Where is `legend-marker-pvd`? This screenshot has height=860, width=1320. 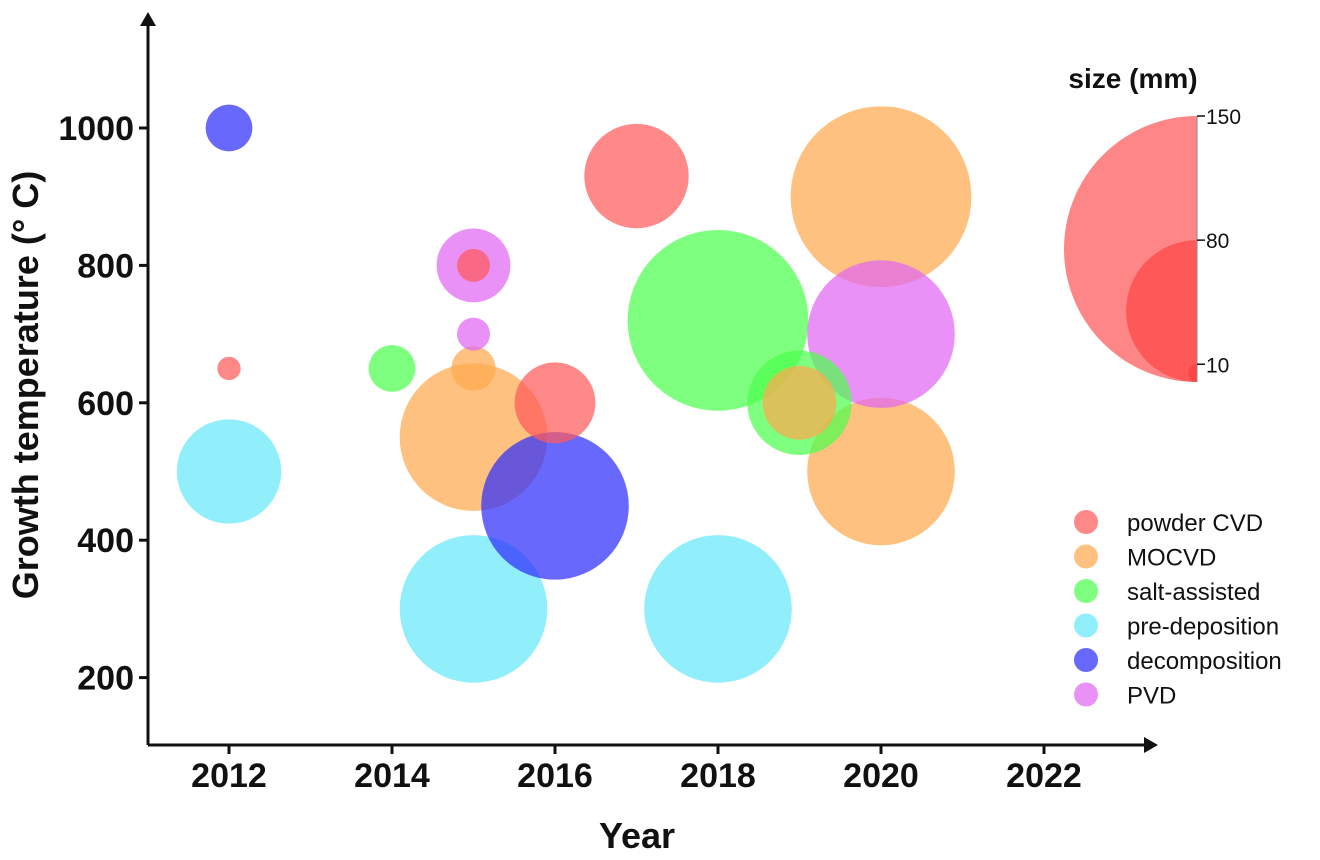
legend-marker-pvd is located at coordinates (1086, 694).